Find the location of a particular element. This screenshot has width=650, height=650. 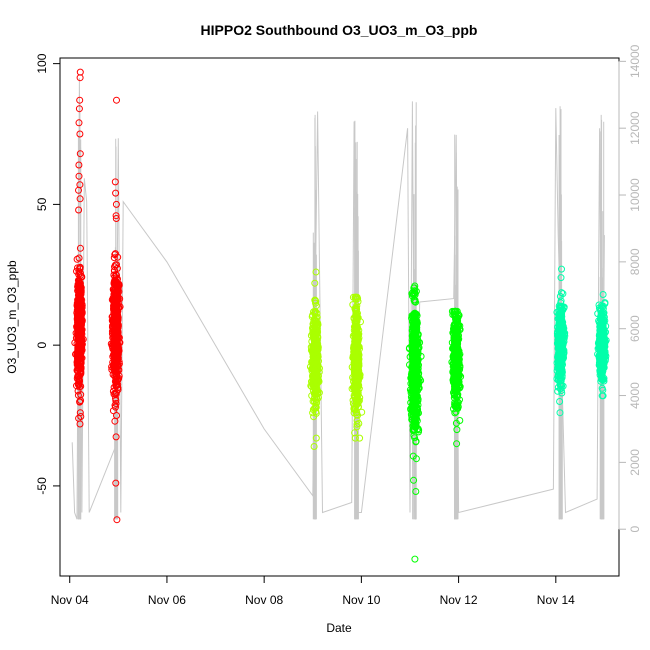

y2-tick-label: 12000 is located at coordinates (635, 128).